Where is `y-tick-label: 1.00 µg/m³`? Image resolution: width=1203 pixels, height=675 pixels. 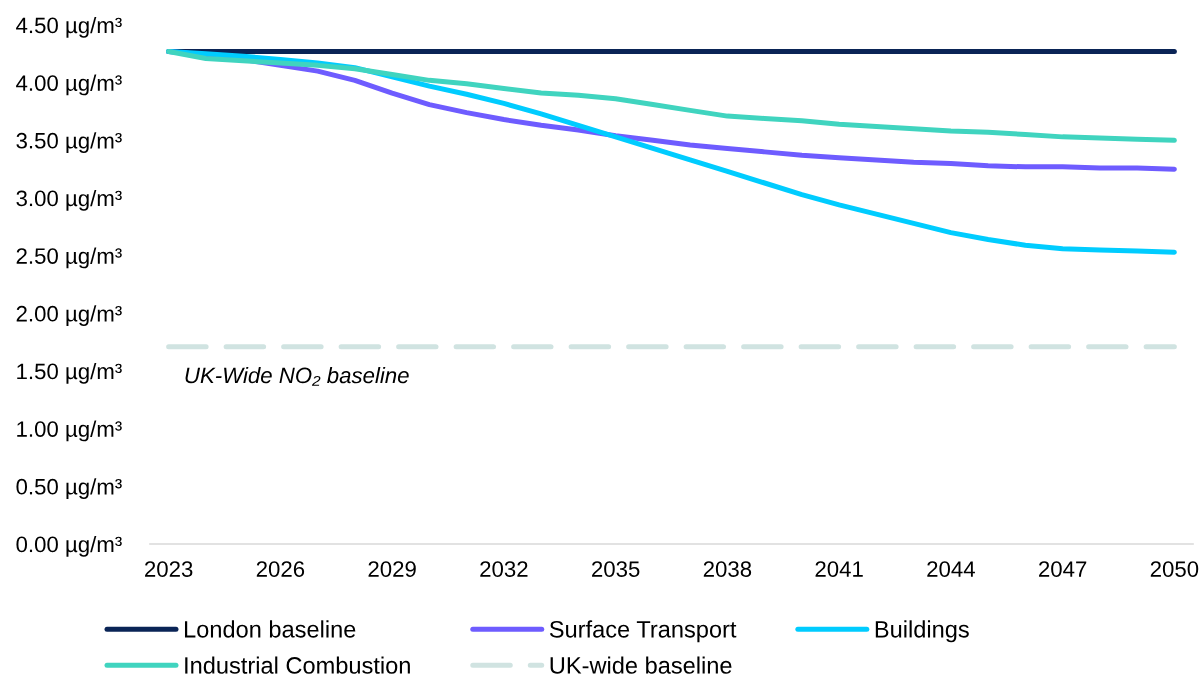 y-tick-label: 1.00 µg/m³ is located at coordinates (69, 431).